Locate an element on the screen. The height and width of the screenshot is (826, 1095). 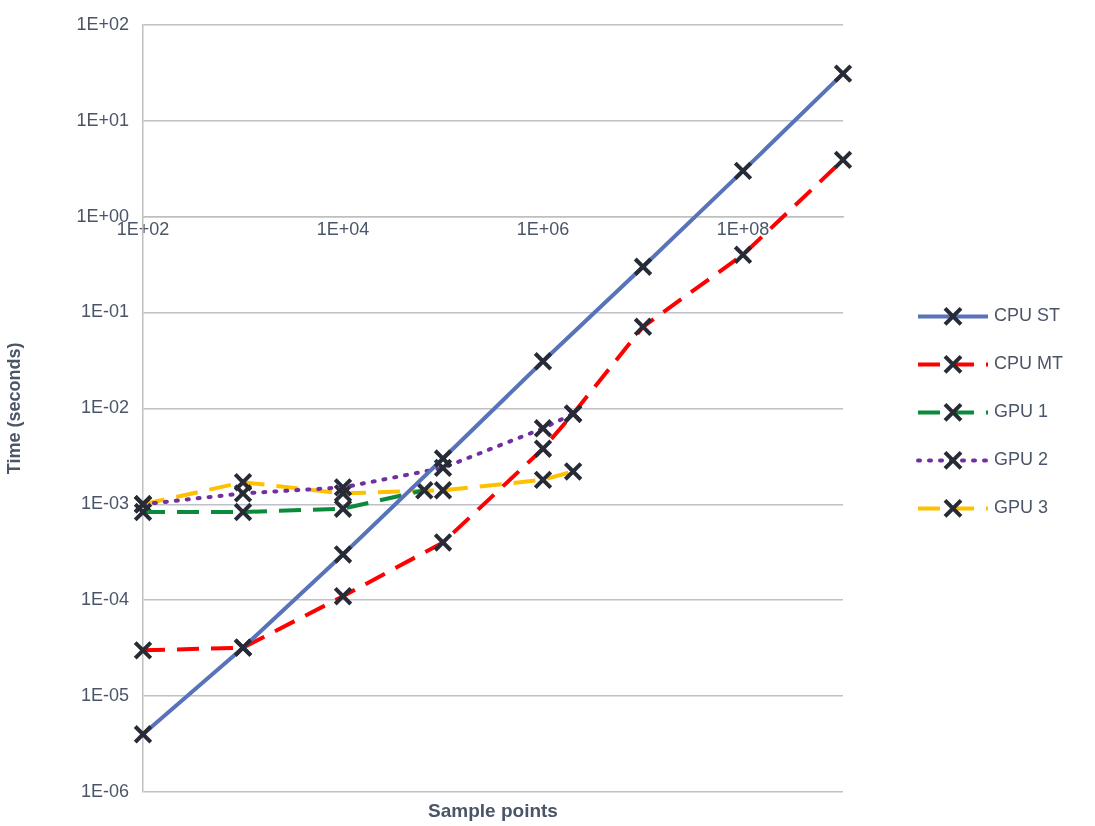
legend-label: GPU 3 is located at coordinates (1021, 507).